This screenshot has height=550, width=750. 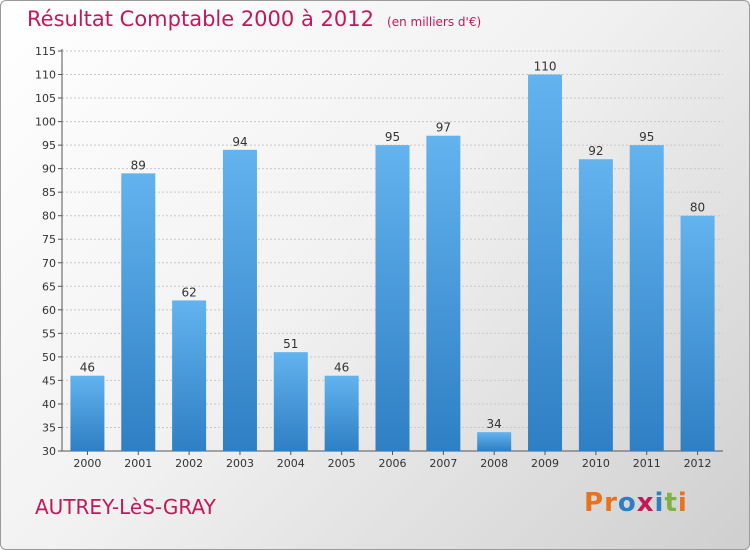 I want to click on y-tick-label: 35, so click(x=49, y=427).